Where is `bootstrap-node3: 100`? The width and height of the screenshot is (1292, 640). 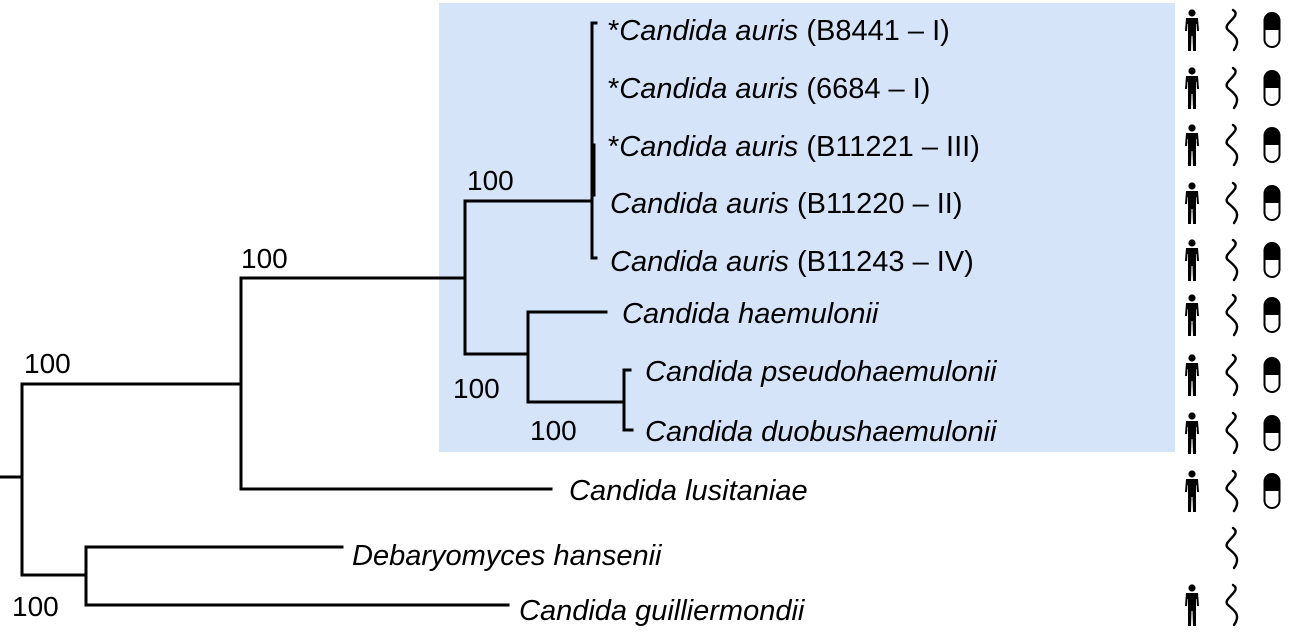
bootstrap-node3: 100 is located at coordinates (35, 606).